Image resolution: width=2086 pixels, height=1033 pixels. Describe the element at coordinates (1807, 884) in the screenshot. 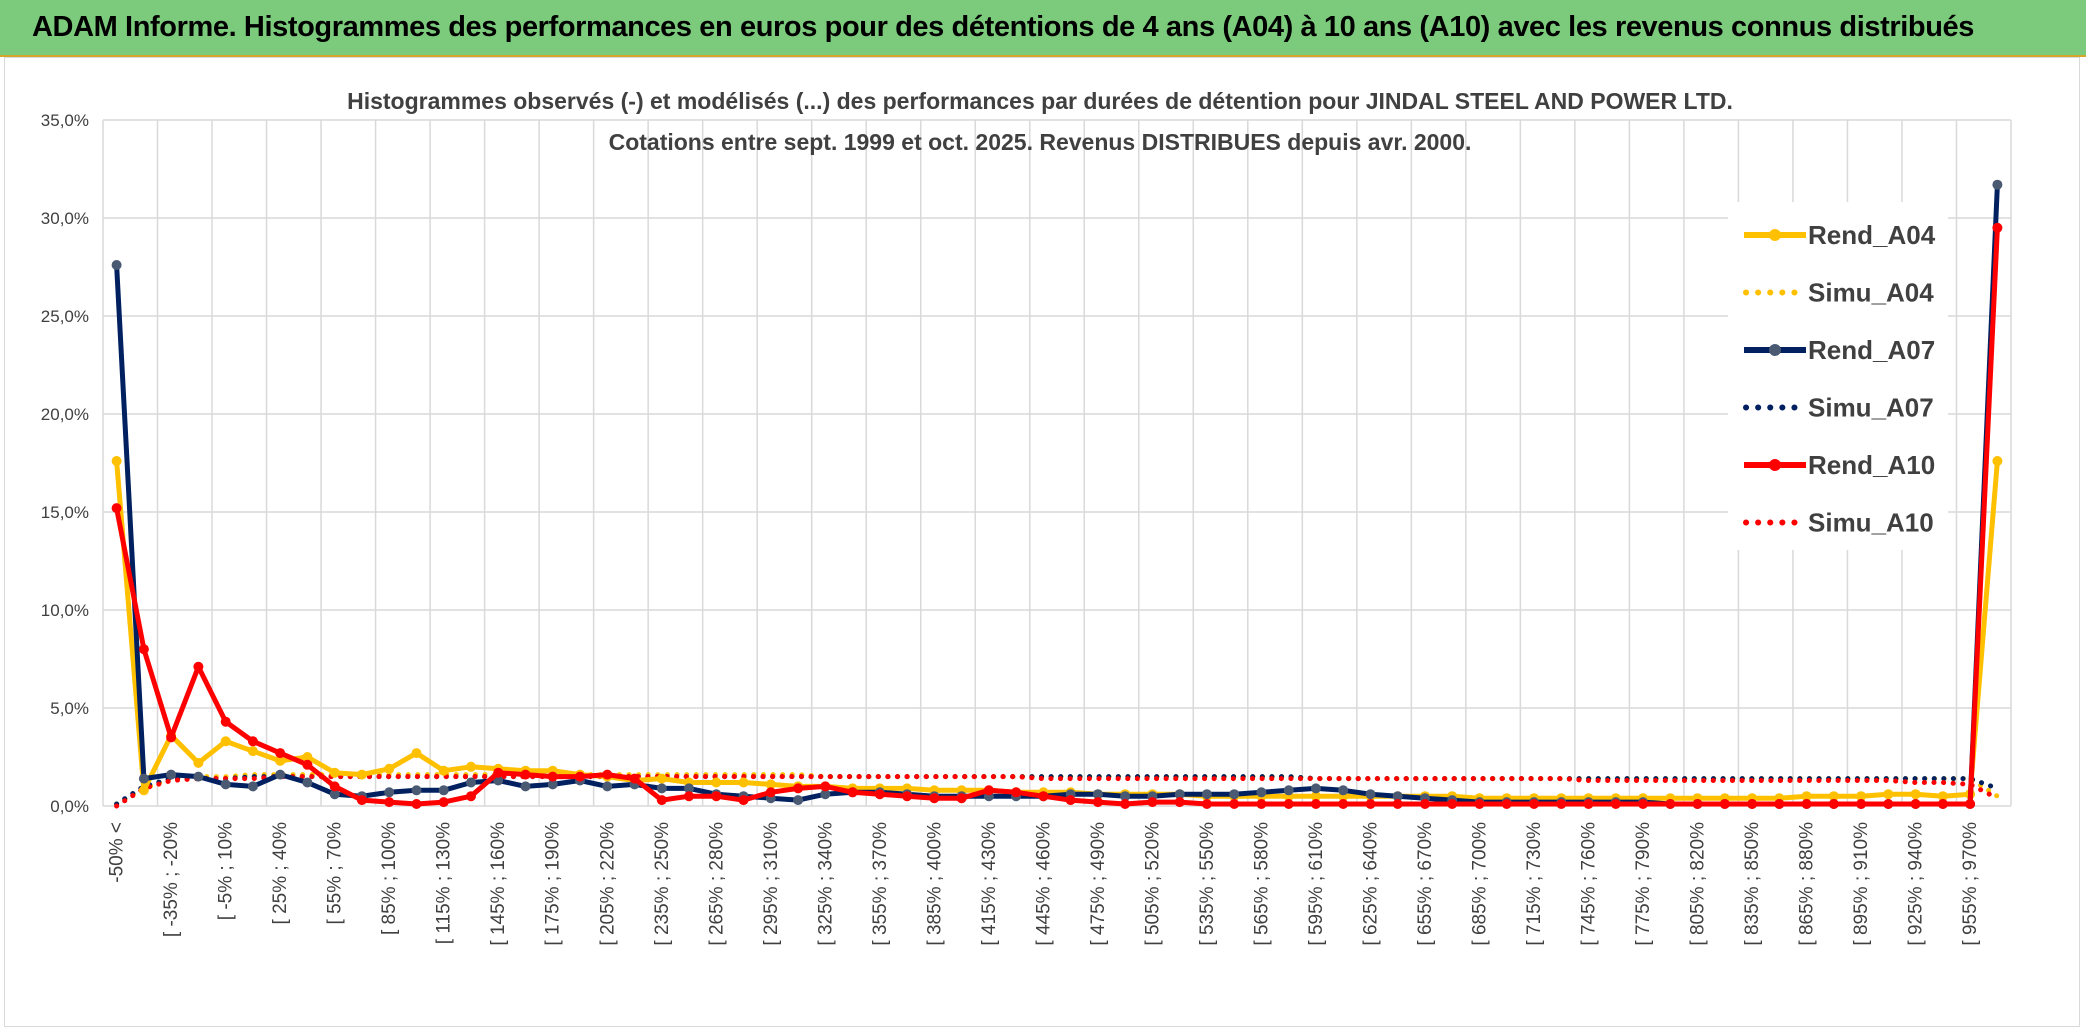

I see `x-tick-label: [ 865% ; 880%` at that location.